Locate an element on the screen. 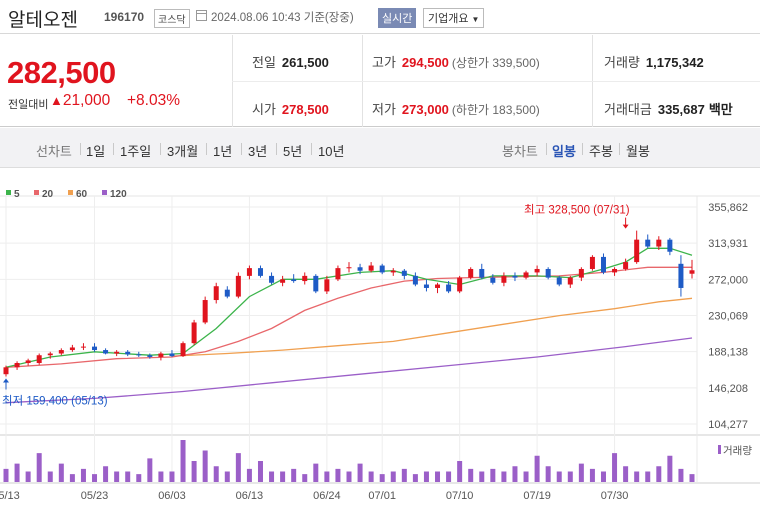  volume-legend-swatch is located at coordinates (719, 449).